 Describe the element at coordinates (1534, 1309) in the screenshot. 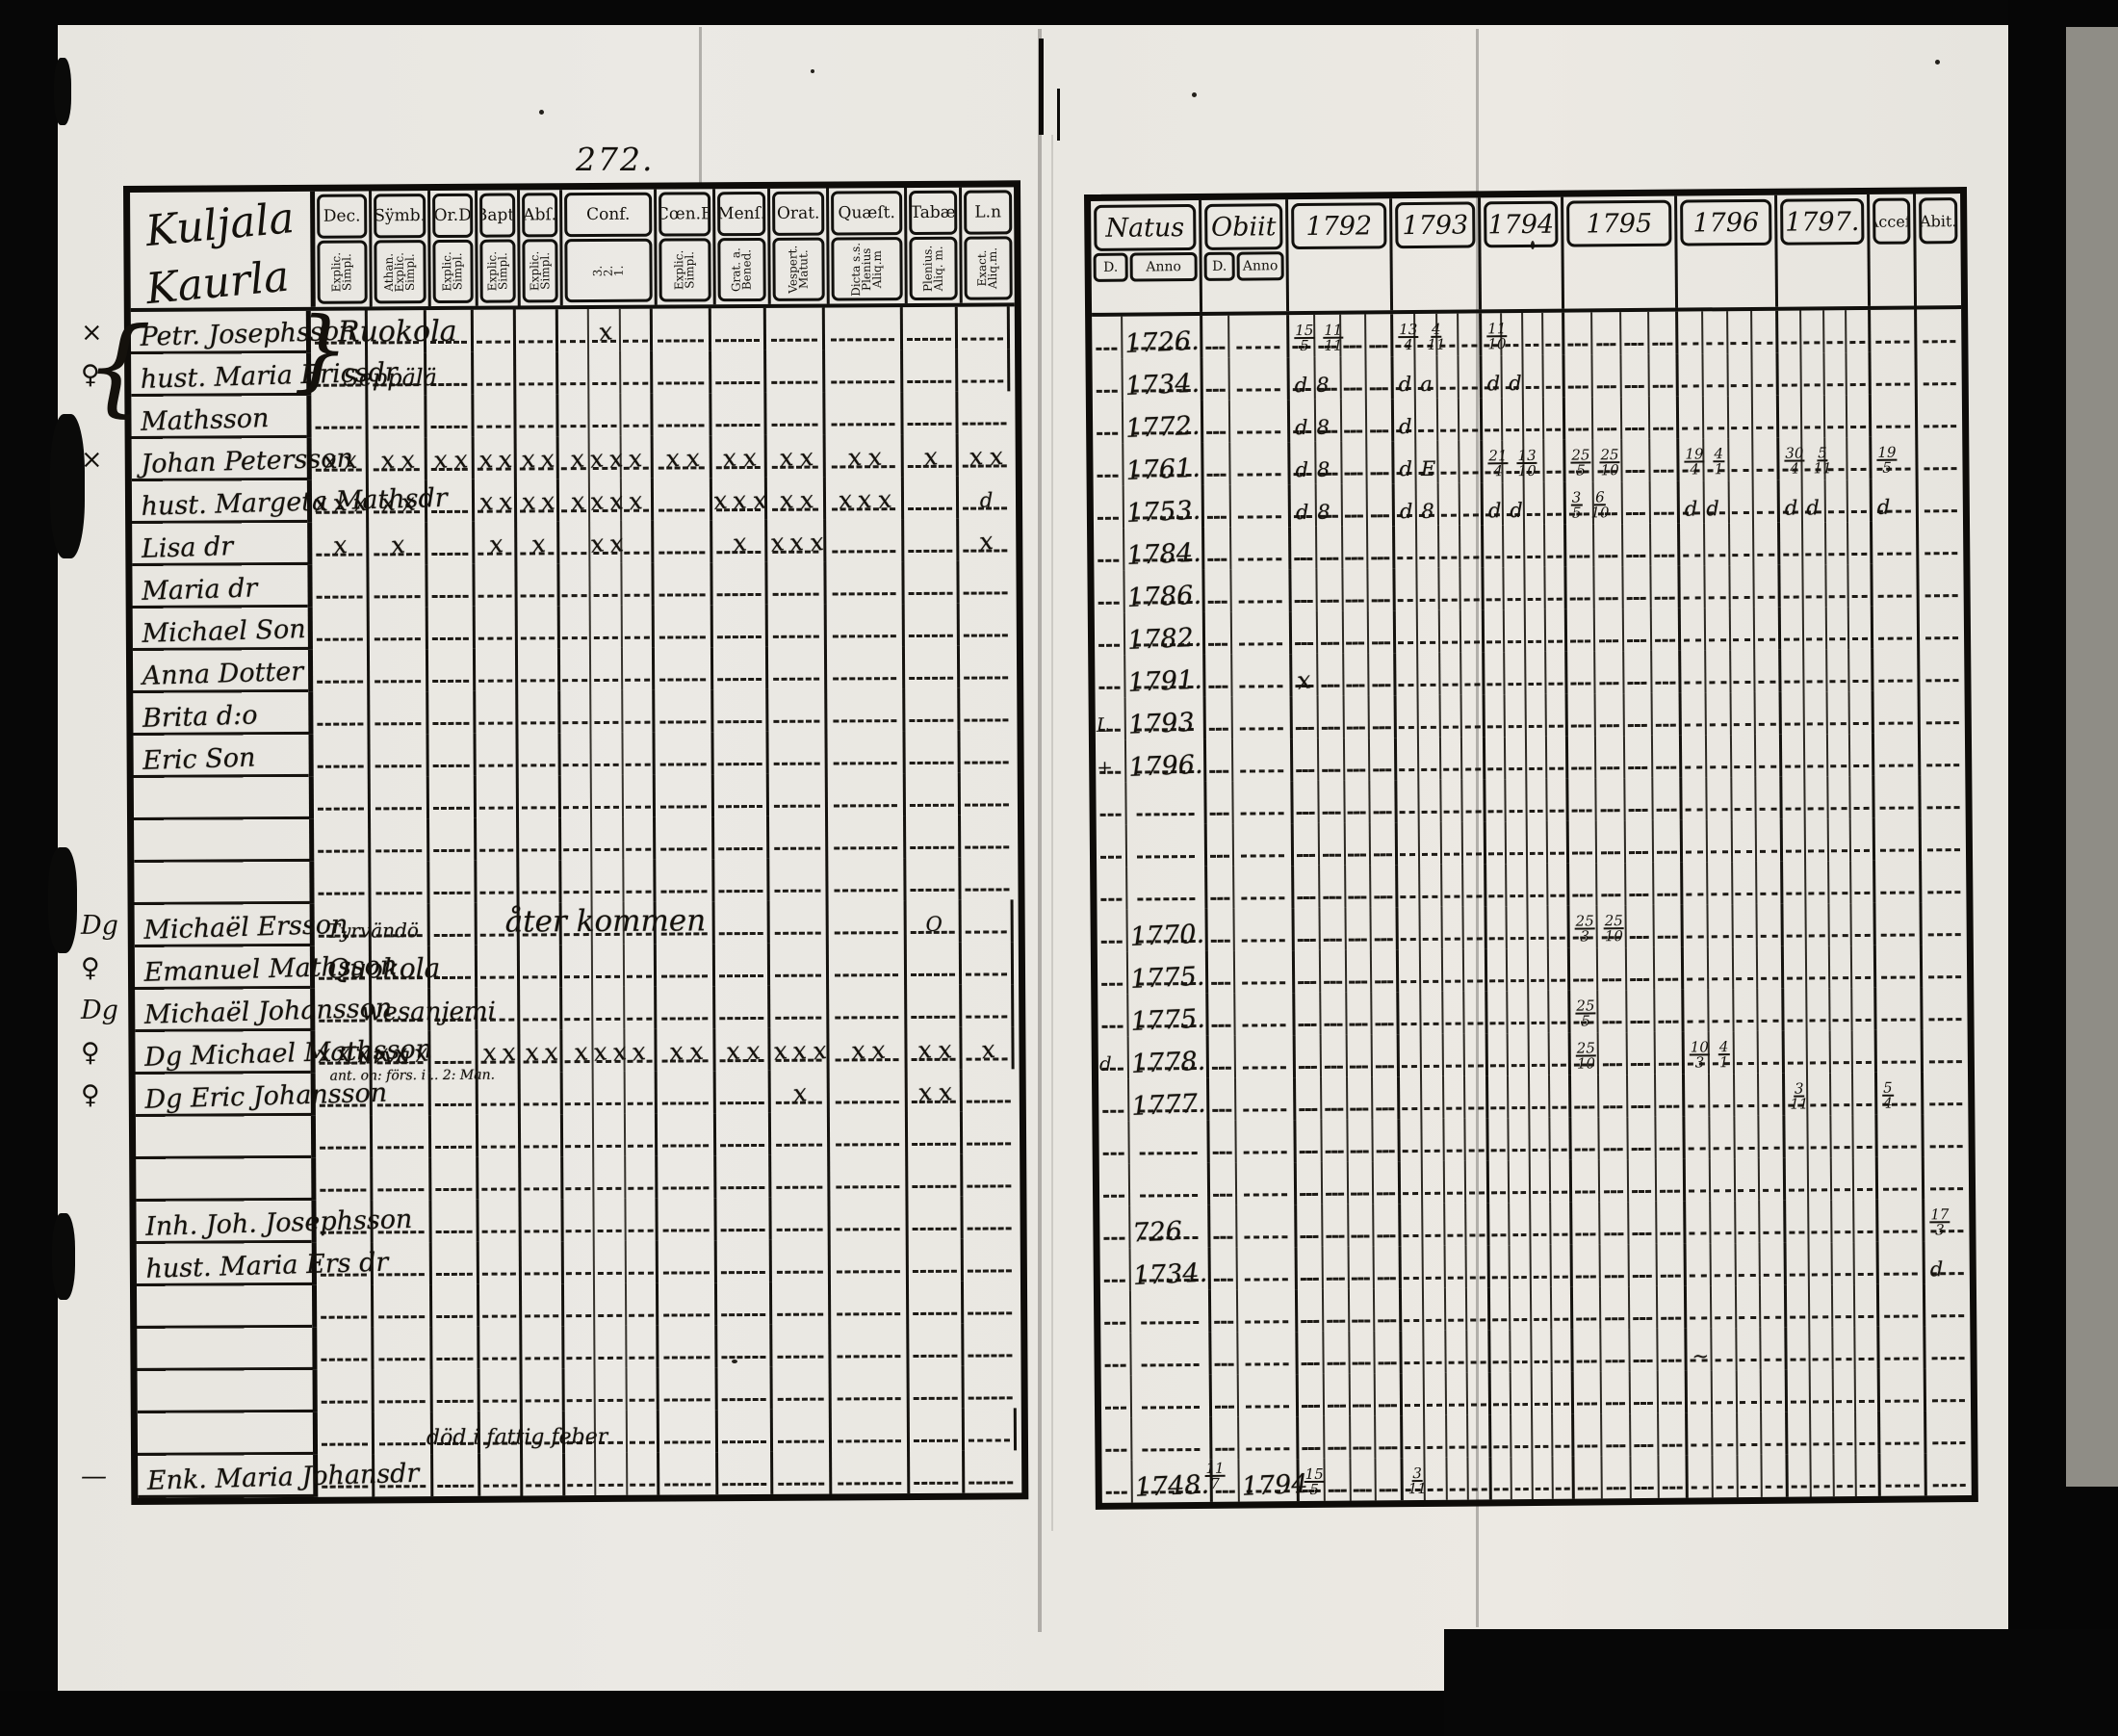

I see `table-row` at that location.